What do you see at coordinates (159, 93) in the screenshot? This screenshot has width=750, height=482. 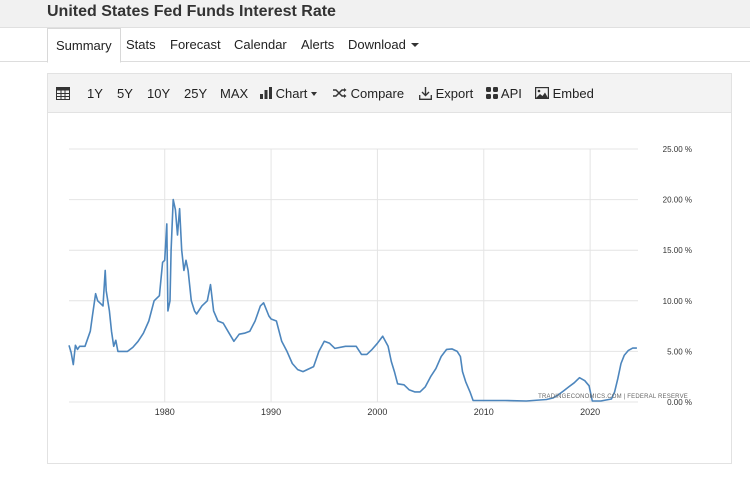 I see `range-10y-button: 10Y` at bounding box center [159, 93].